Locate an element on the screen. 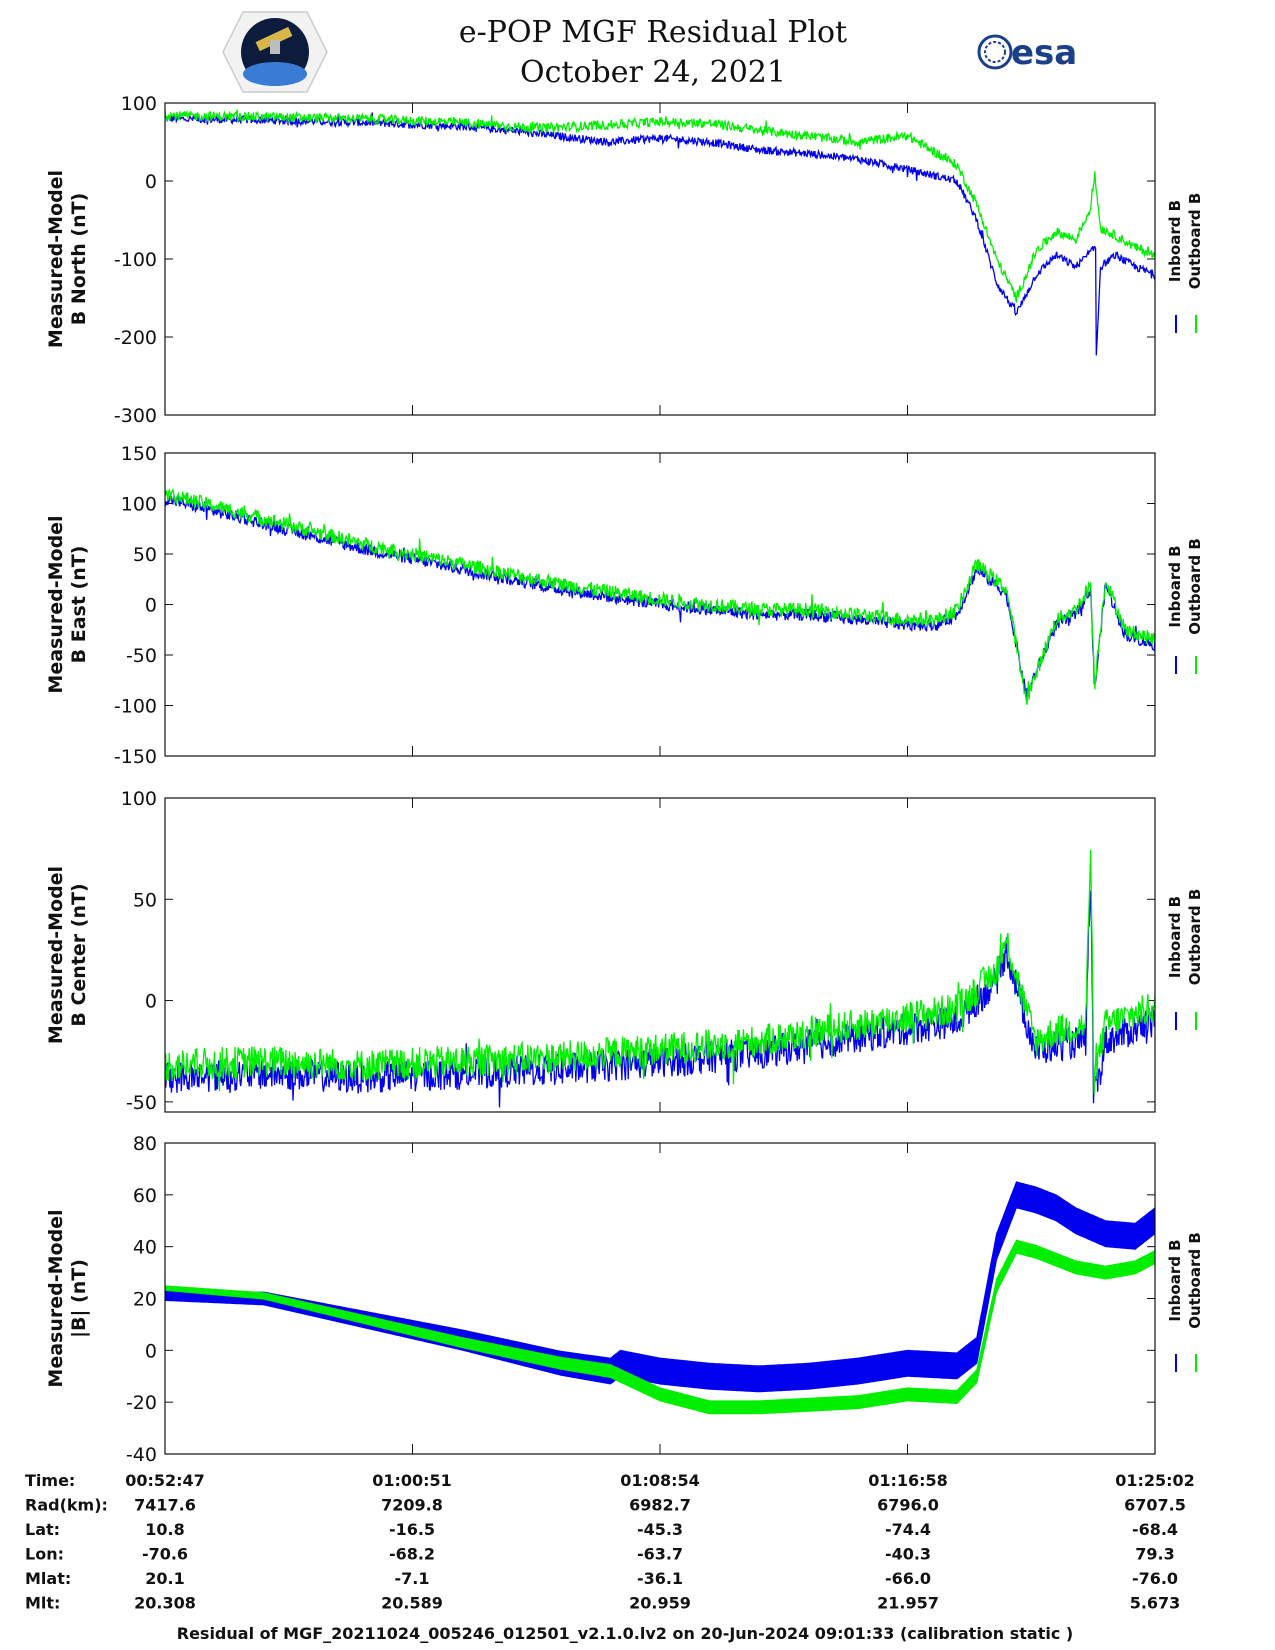 This screenshot has height=1650, width=1275. satellite-logo is located at coordinates (275, 52).